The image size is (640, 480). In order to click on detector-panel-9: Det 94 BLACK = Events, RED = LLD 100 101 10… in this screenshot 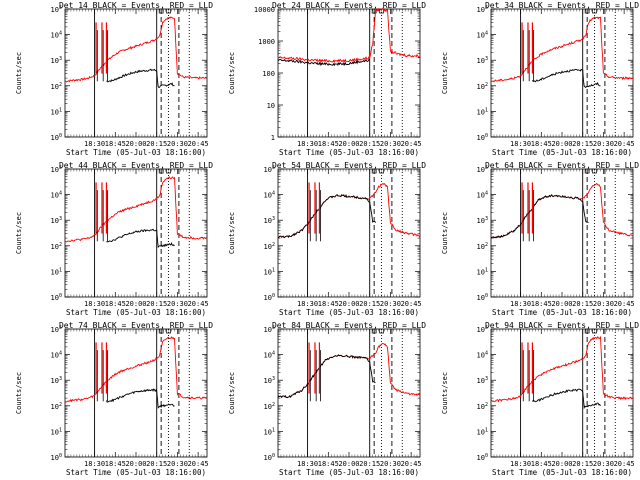, I will do `click(540, 399)`.